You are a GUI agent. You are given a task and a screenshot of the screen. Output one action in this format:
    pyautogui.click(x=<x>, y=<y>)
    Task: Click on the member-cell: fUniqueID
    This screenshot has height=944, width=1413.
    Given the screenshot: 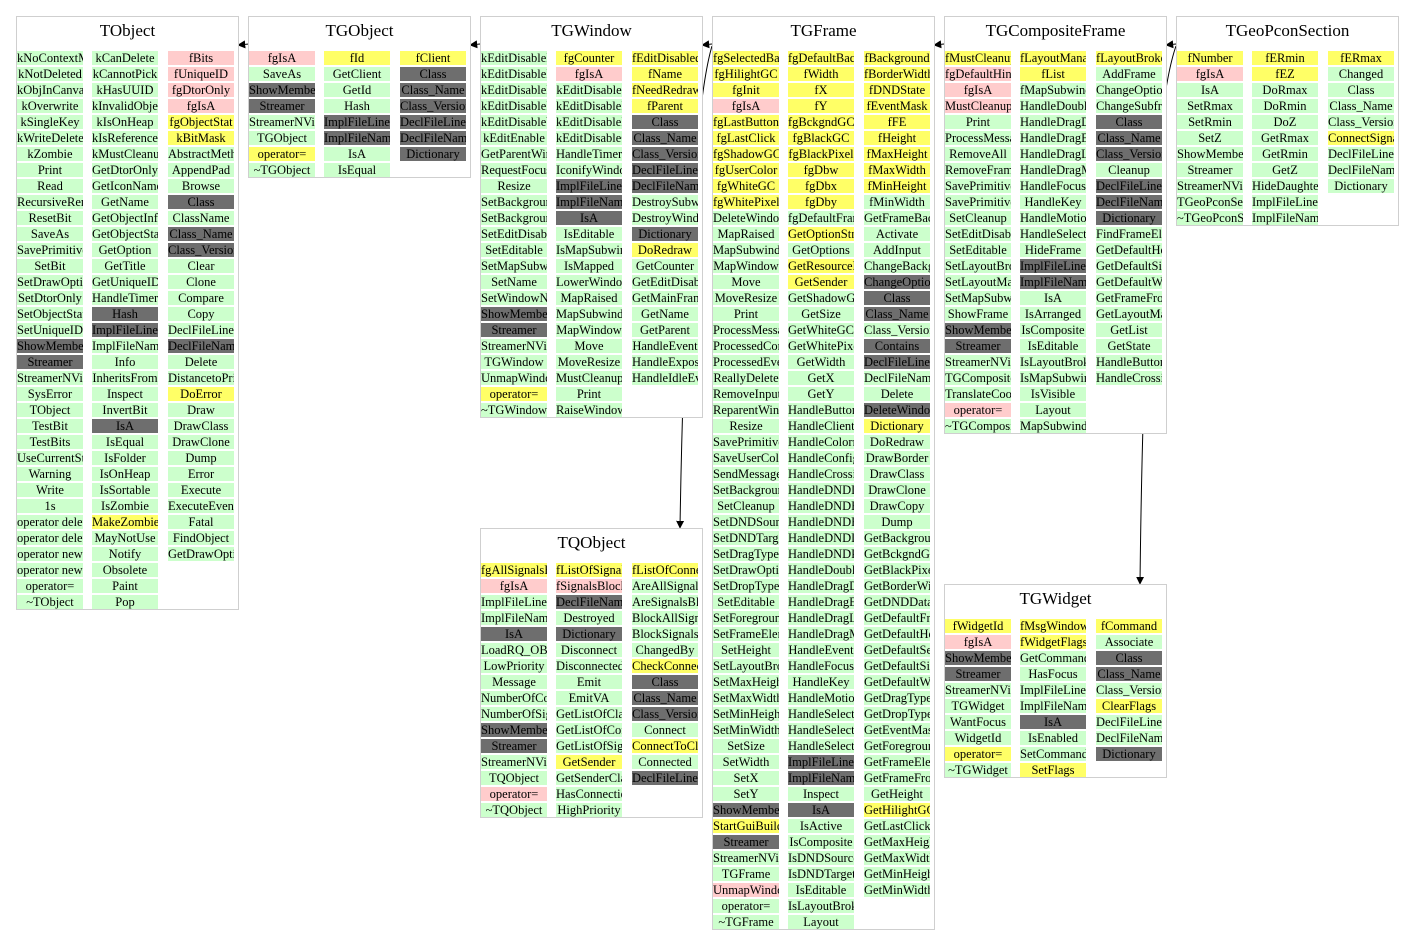 What is the action you would take?
    pyautogui.click(x=201, y=74)
    